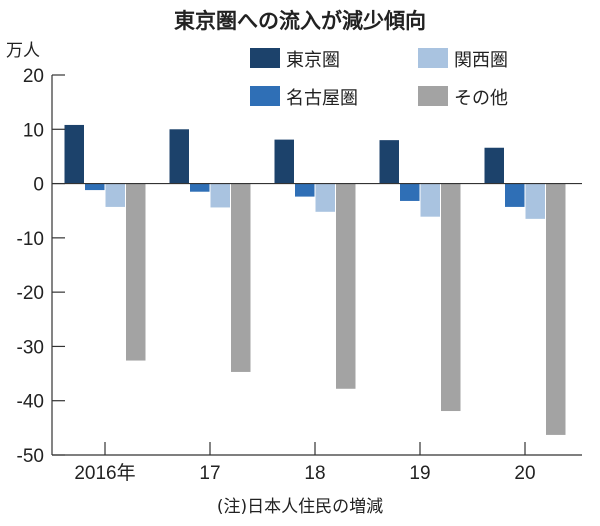 This screenshot has height=526, width=600. Describe the element at coordinates (481, 98) in the screenshot. I see `legend-label-3: その他` at that location.